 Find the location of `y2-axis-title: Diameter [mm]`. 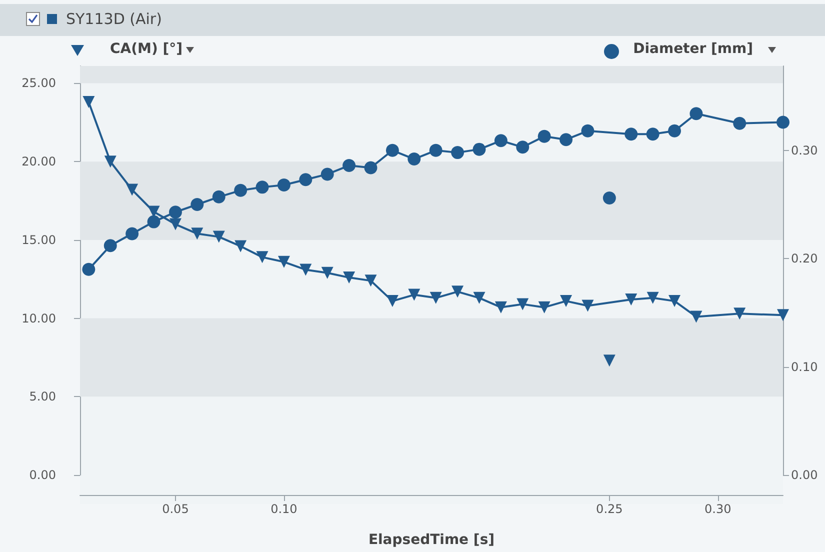

y2-axis-title: Diameter [mm] is located at coordinates (693, 49).